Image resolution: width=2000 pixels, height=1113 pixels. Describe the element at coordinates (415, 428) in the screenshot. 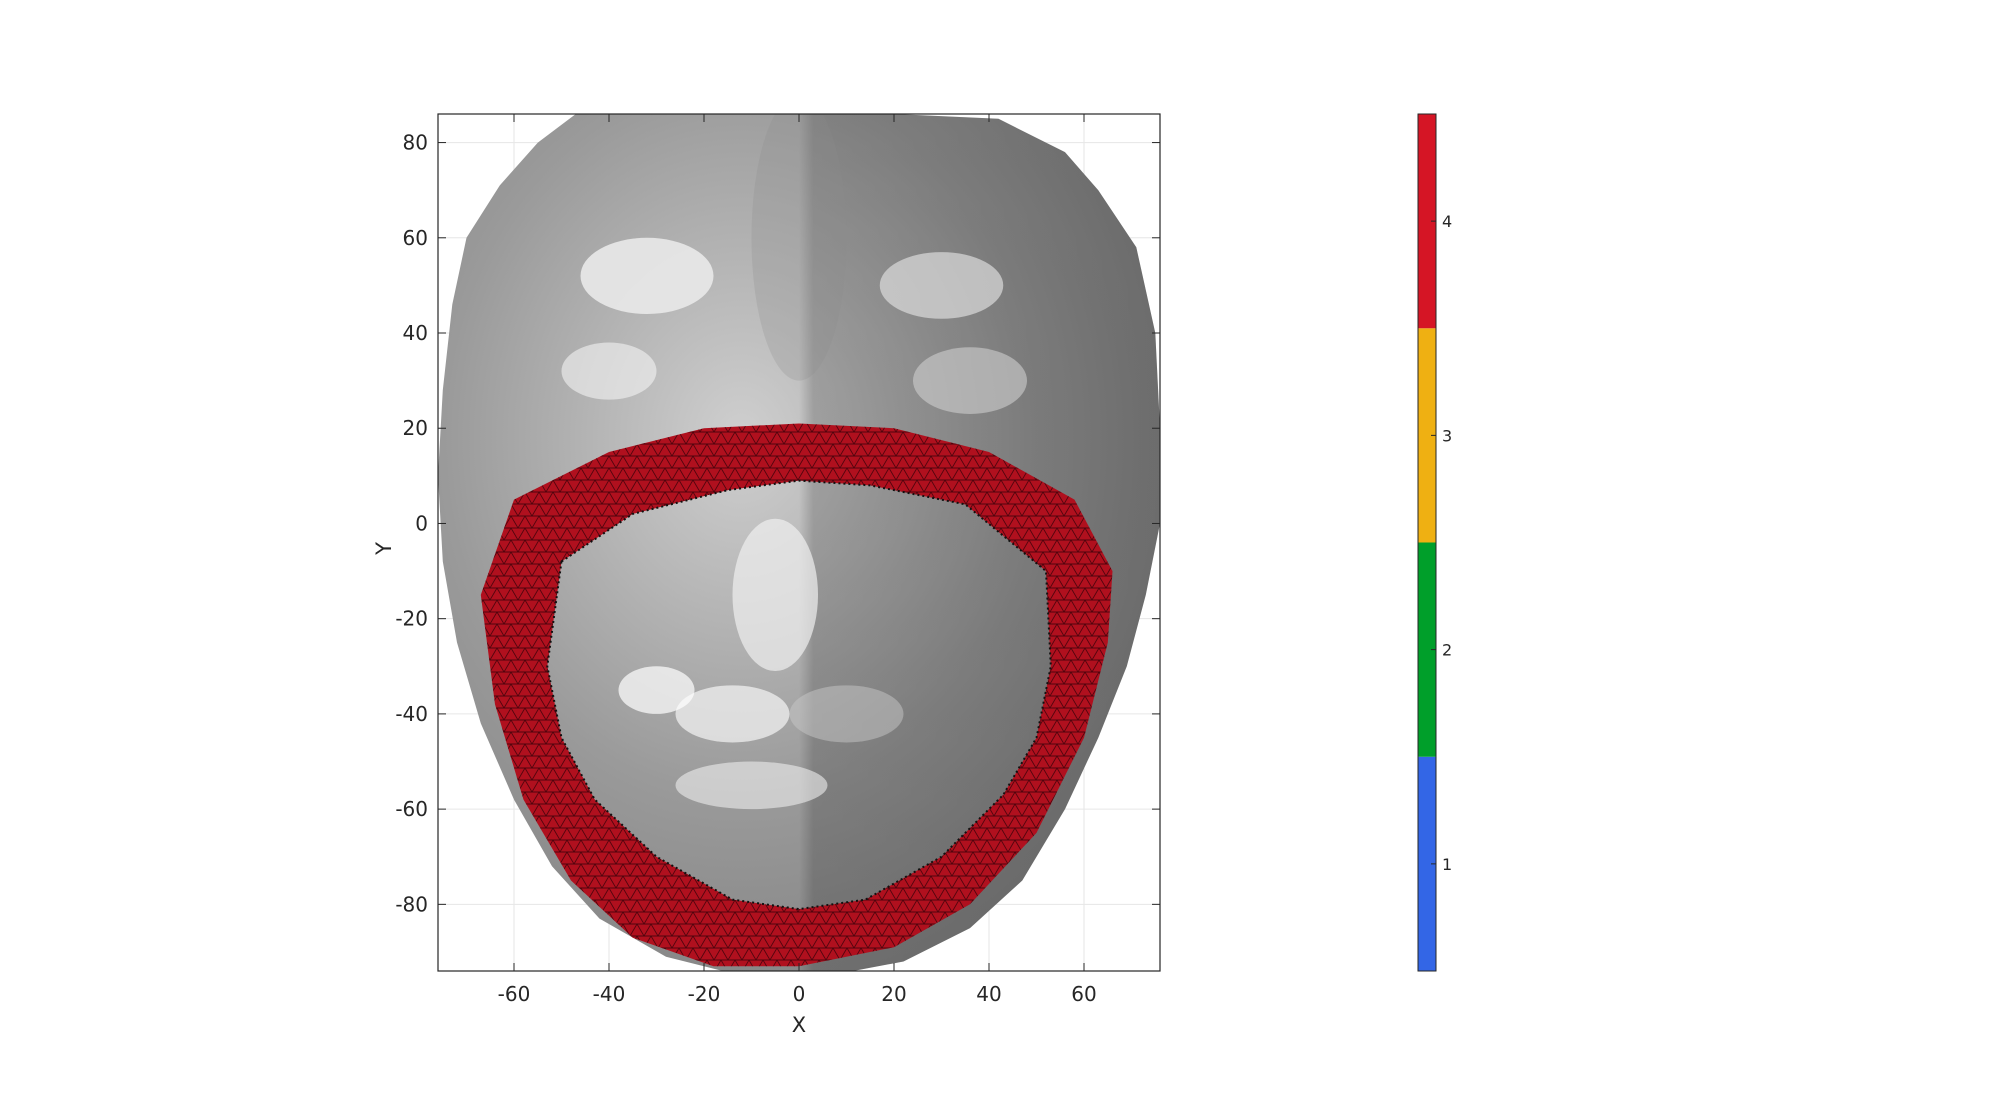

I see `y-tick-label: 20` at that location.